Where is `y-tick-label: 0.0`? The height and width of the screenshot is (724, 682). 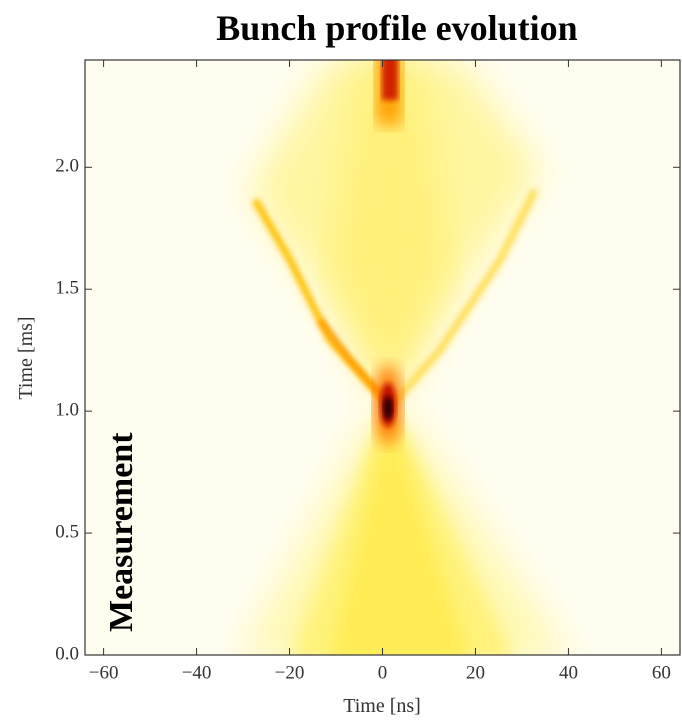
y-tick-label: 0.0 is located at coordinates (67, 653).